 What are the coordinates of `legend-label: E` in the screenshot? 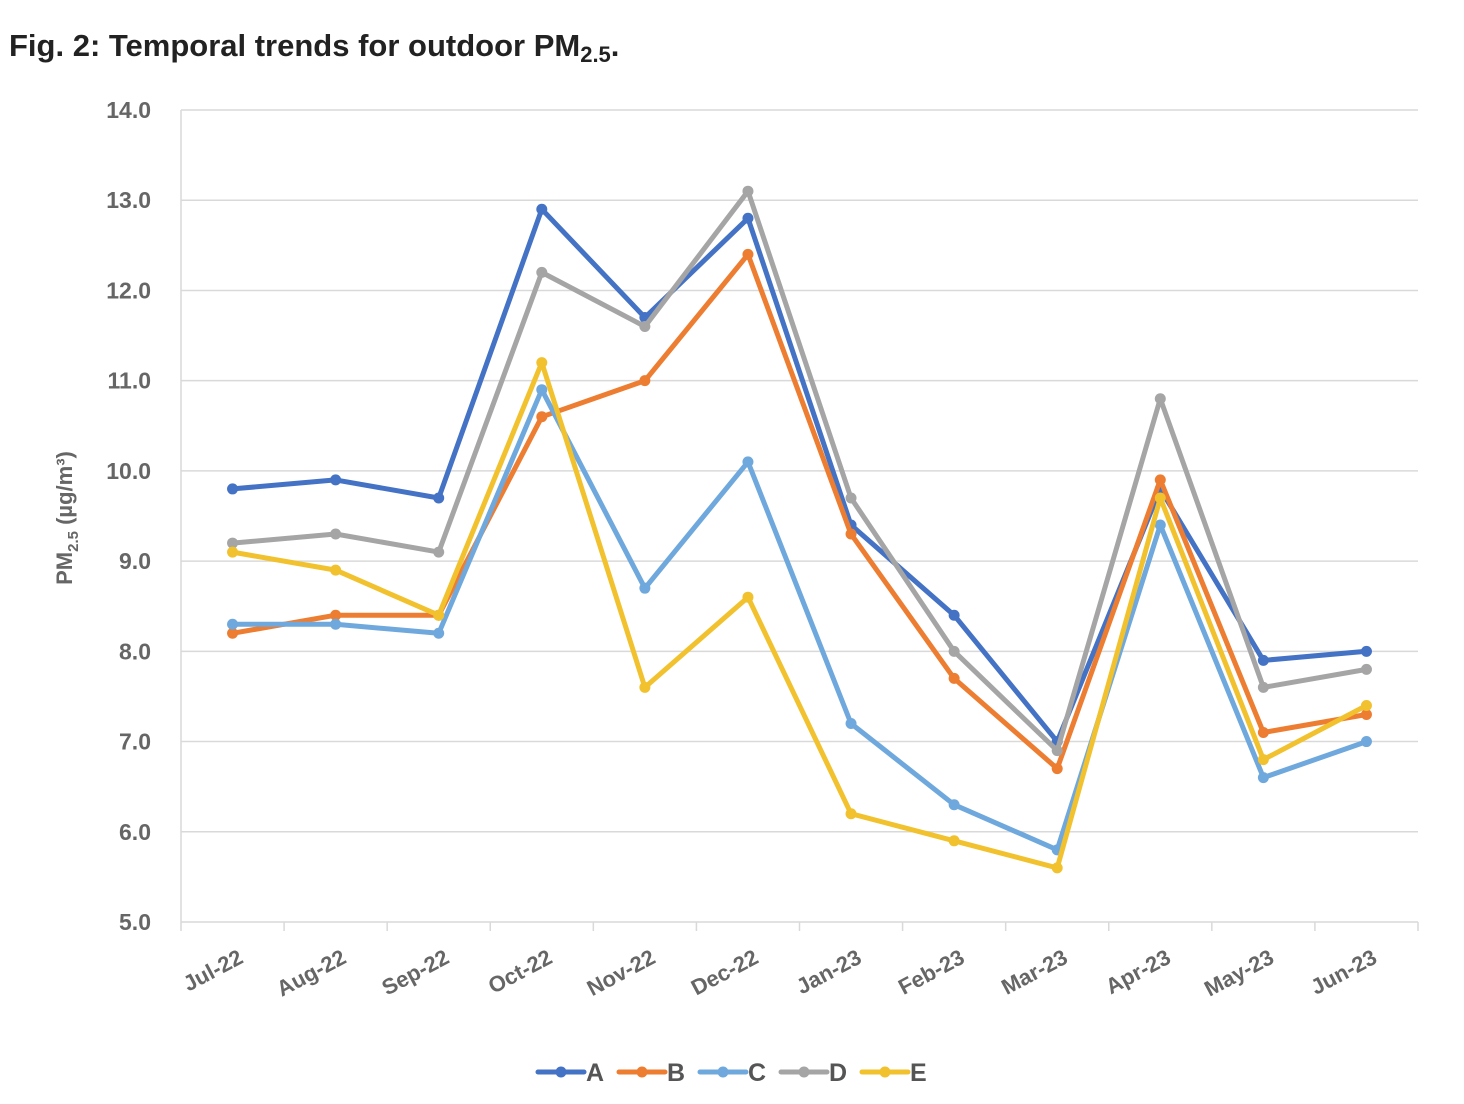 It's located at (918, 1073).